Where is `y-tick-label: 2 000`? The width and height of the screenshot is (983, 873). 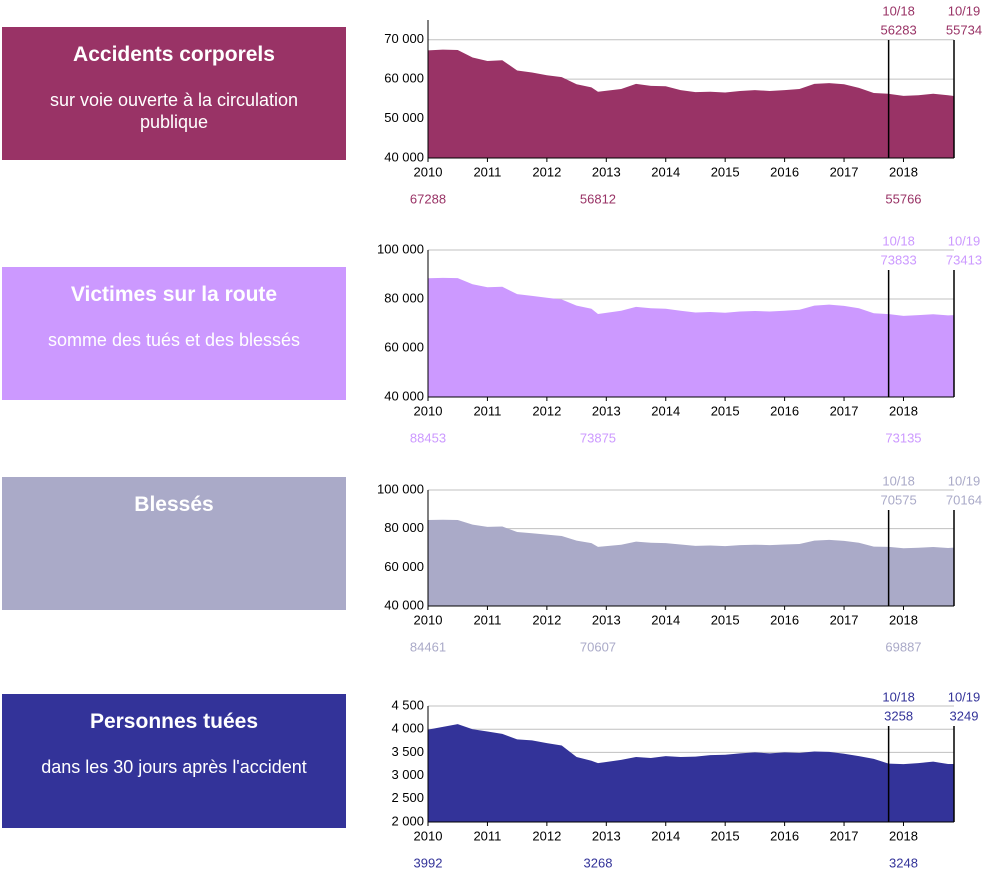 y-tick-label: 2 000 is located at coordinates (407, 820).